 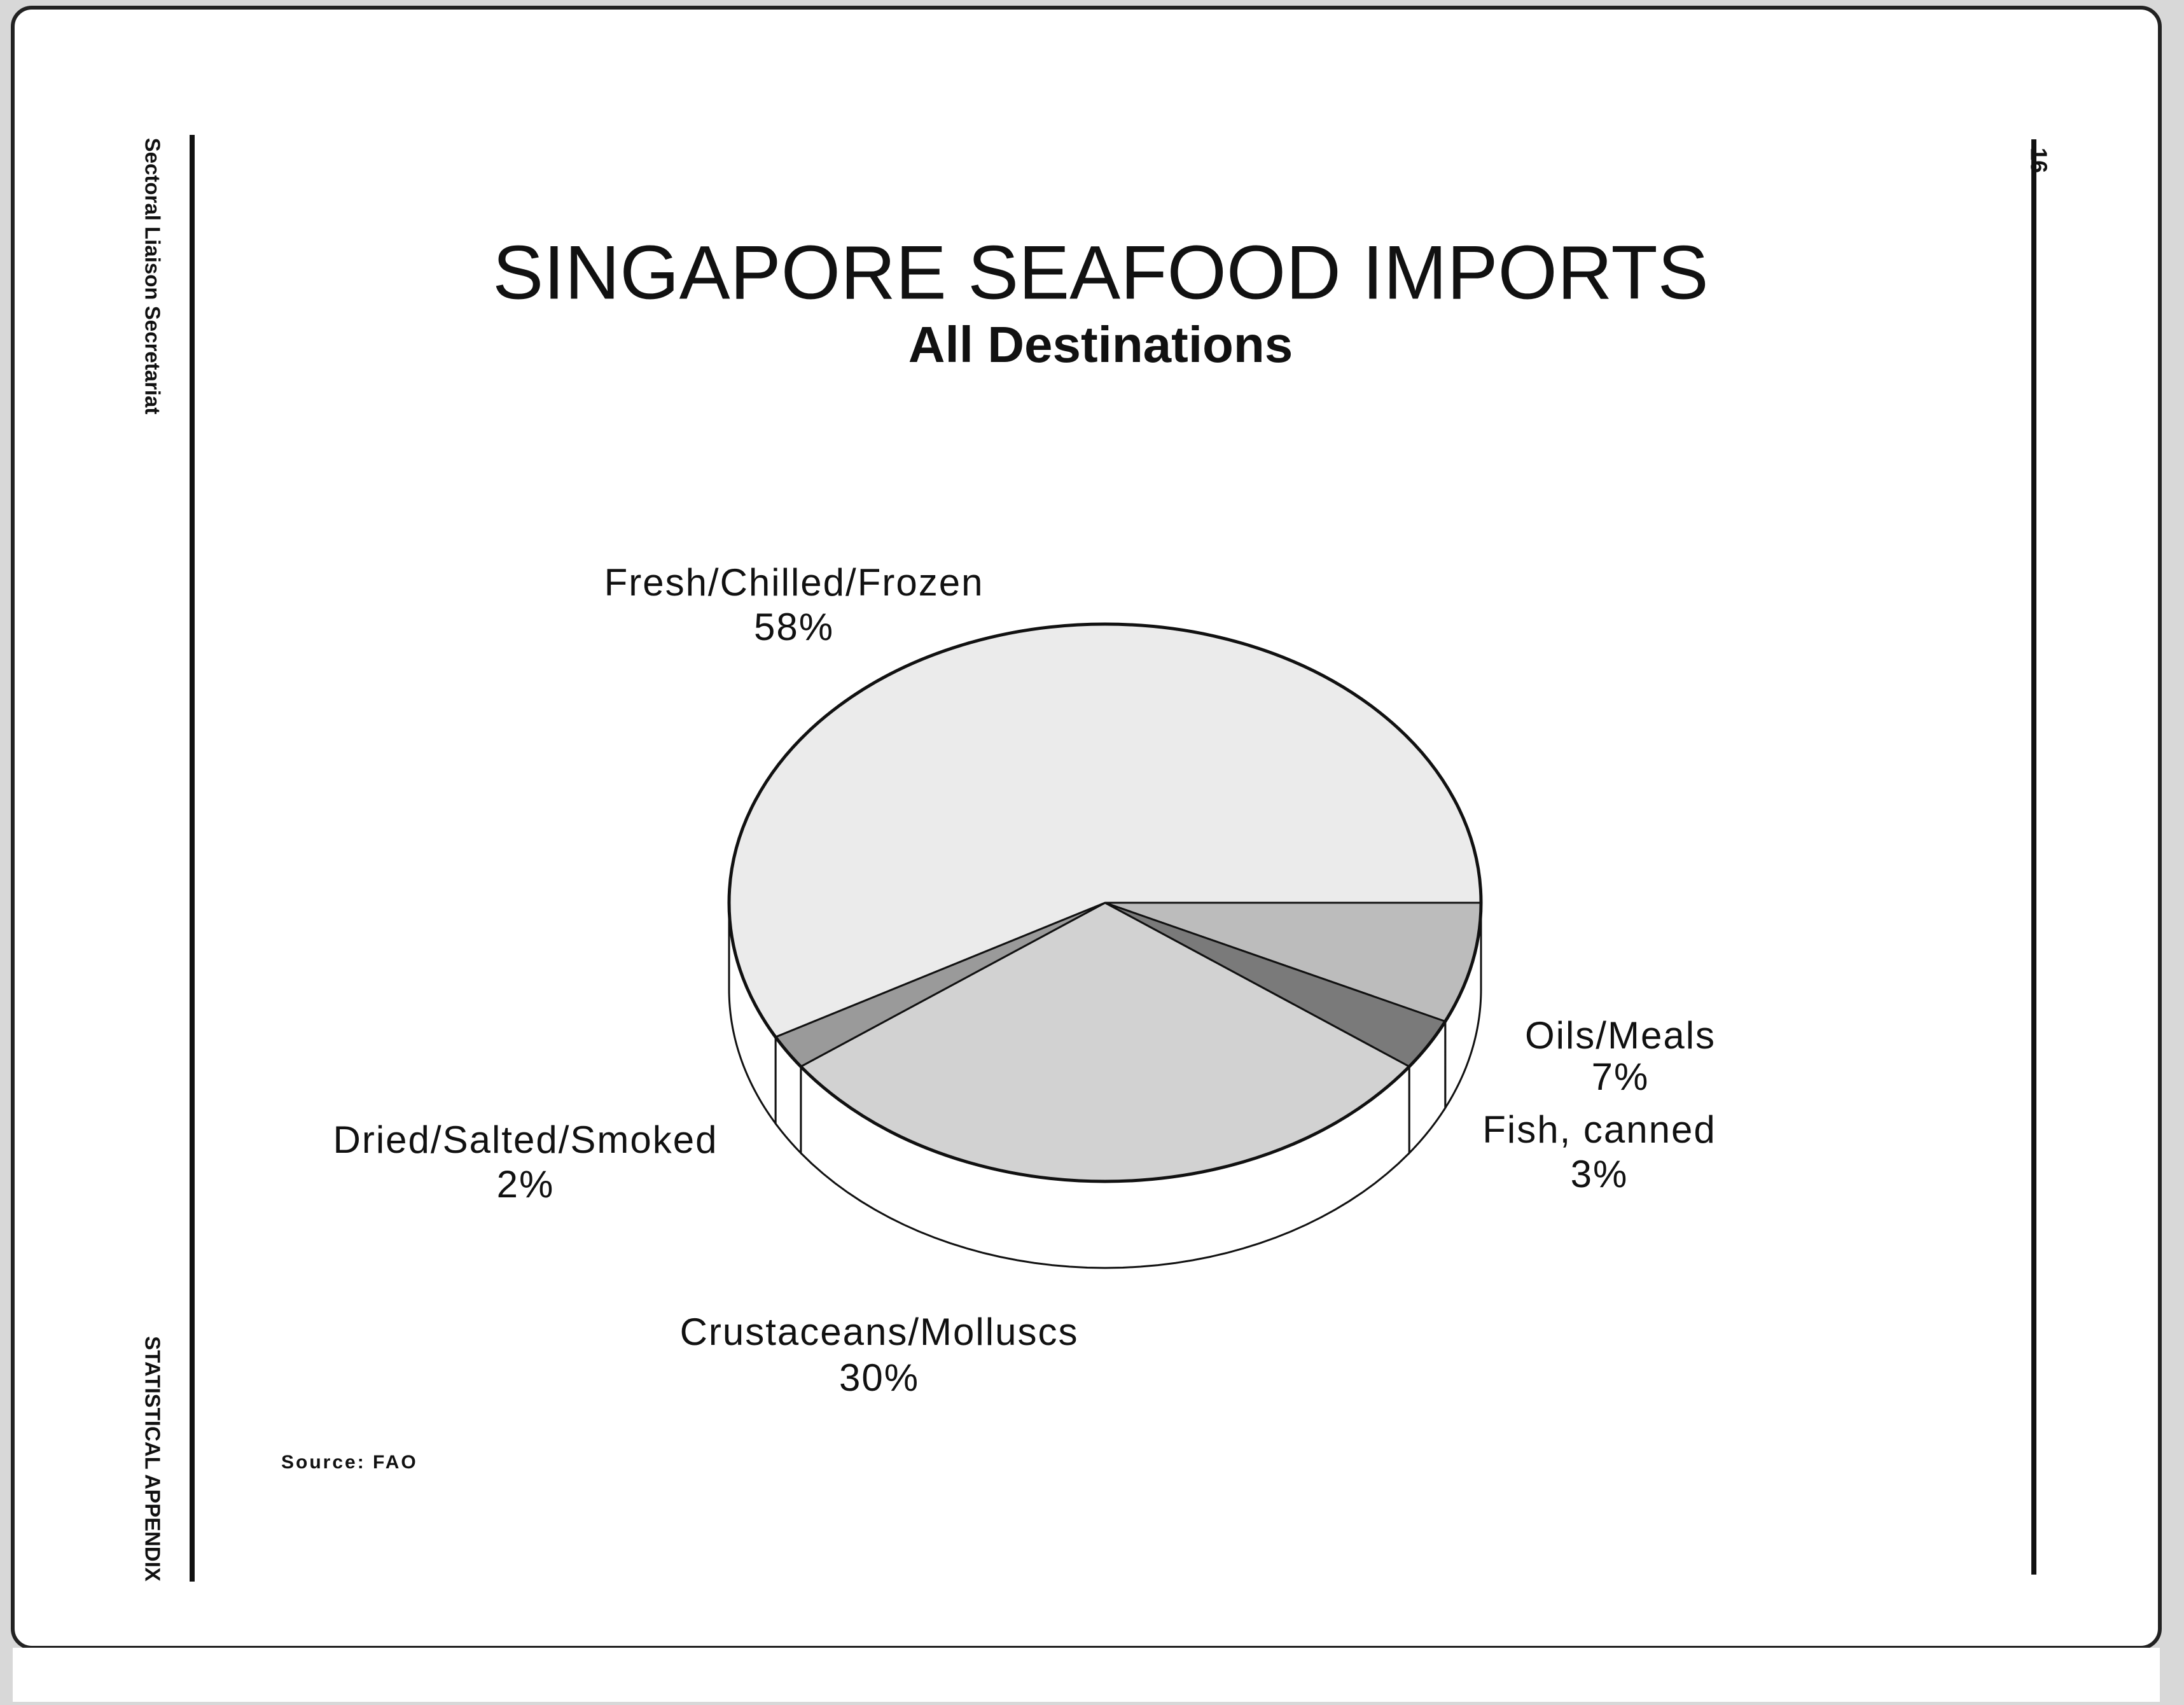 What do you see at coordinates (879, 1332) in the screenshot?
I see `slice-label: Crustaceans/Molluscs` at bounding box center [879, 1332].